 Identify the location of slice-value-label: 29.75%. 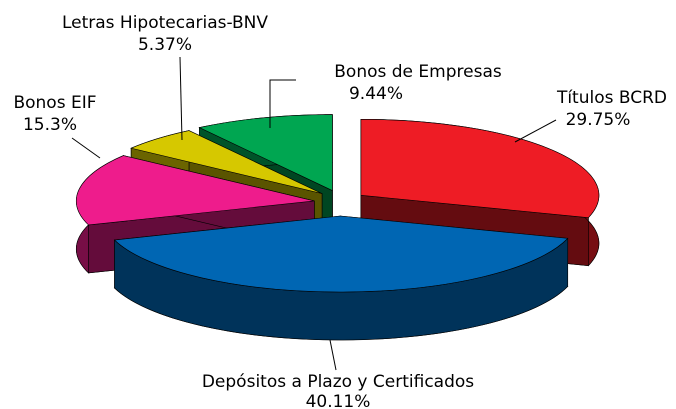
(598, 120).